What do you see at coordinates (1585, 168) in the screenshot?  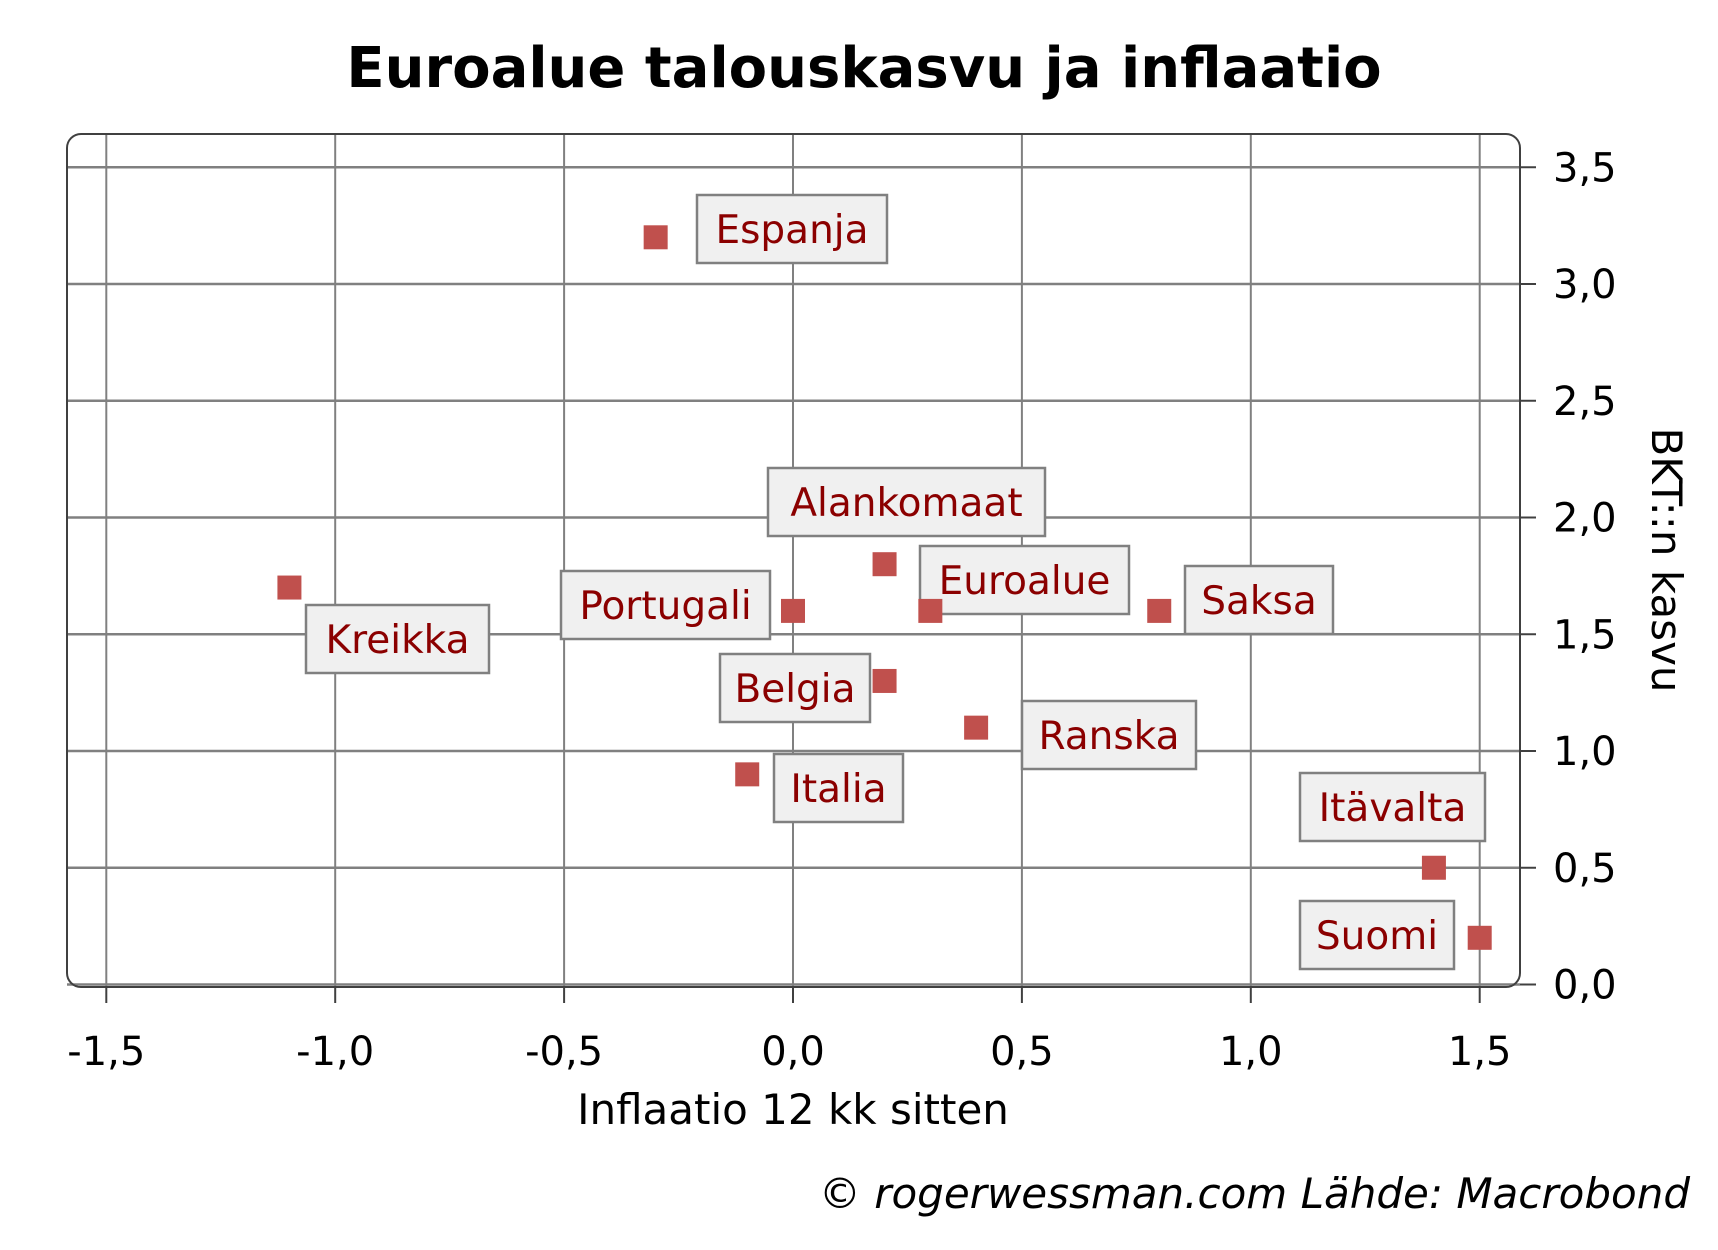 I see `y-tick-label: 3,5` at bounding box center [1585, 168].